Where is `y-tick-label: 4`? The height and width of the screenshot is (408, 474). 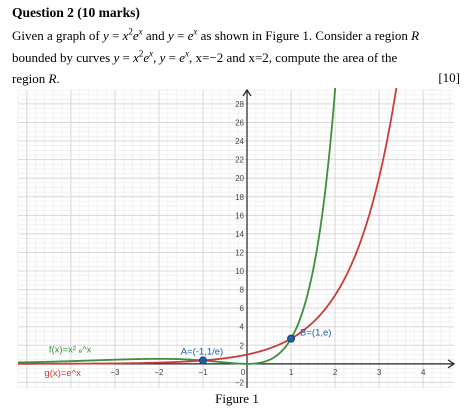
y-tick-label: 4 is located at coordinates (242, 327).